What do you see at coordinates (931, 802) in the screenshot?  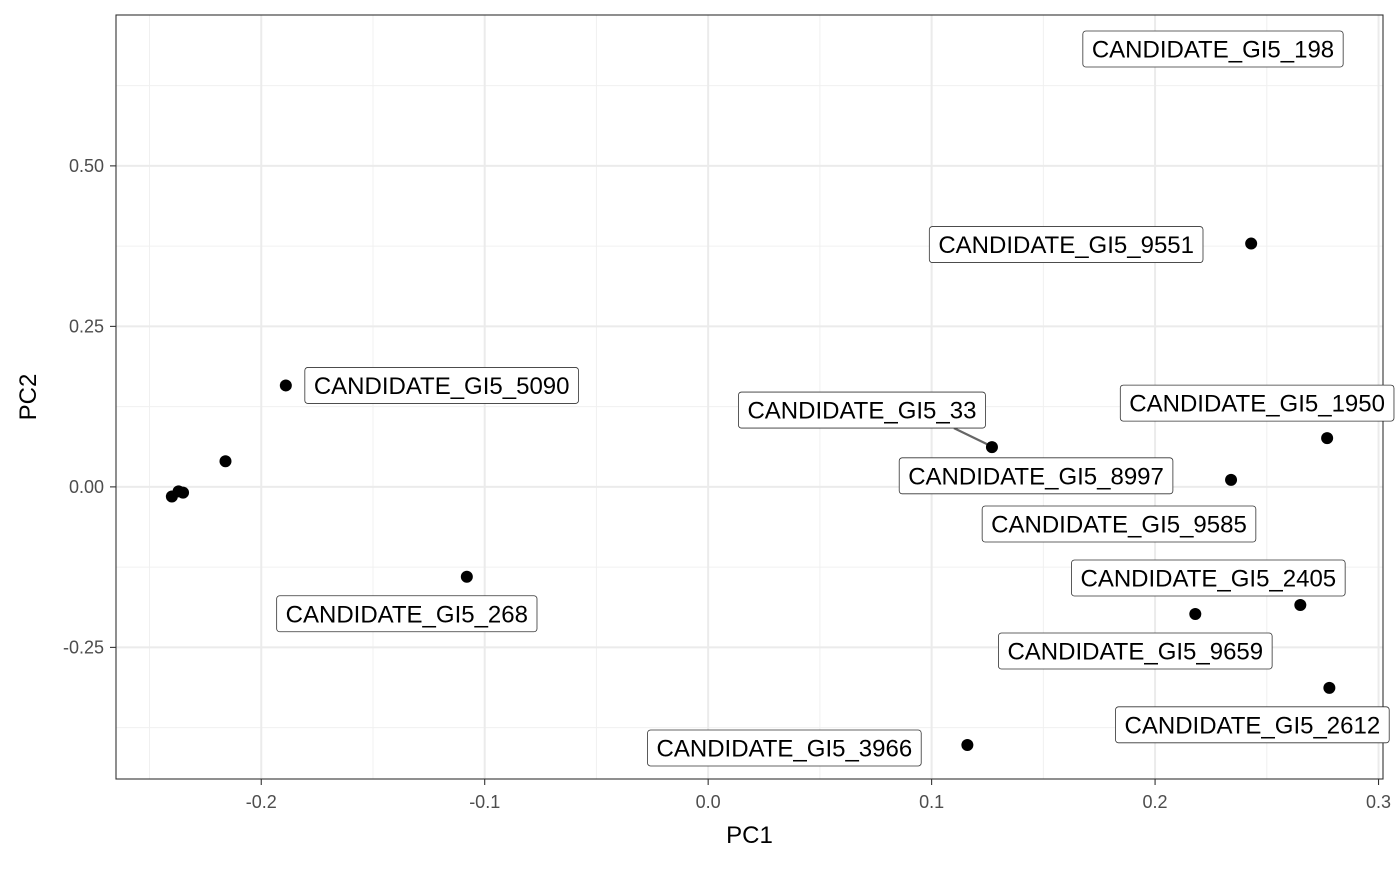 I see `x-tick-label: 0.1` at bounding box center [931, 802].